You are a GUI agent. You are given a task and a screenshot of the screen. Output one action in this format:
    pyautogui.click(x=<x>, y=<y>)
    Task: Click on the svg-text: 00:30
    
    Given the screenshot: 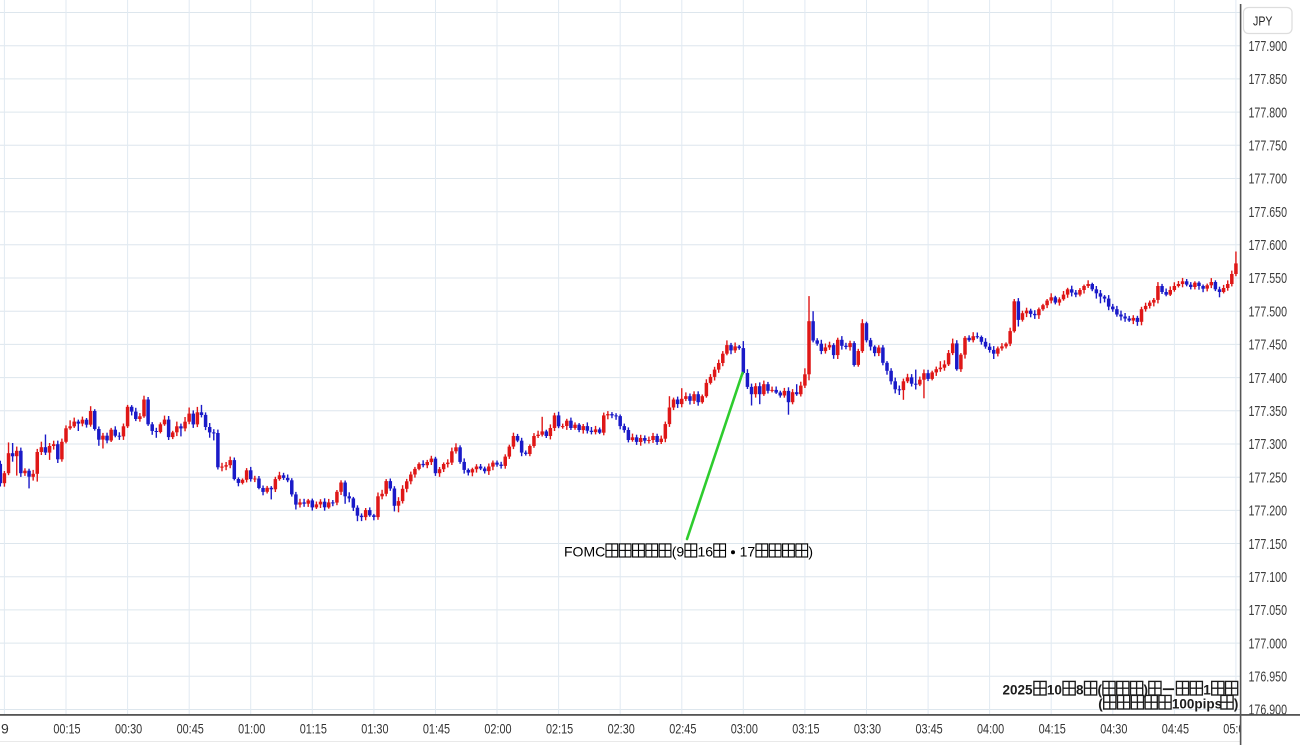 What is the action you would take?
    pyautogui.click(x=128, y=729)
    